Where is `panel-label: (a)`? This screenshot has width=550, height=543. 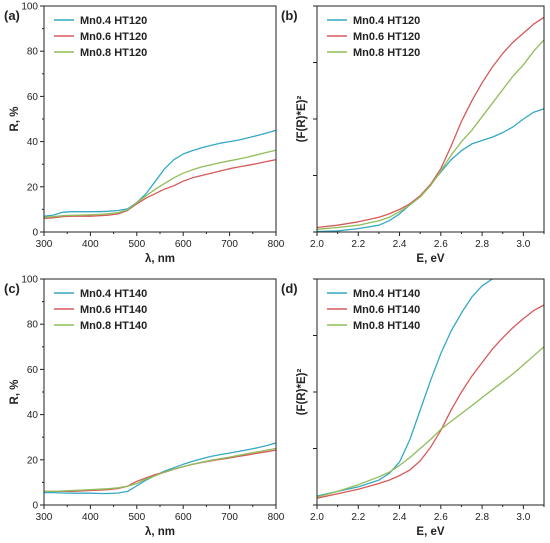 panel-label: (a) is located at coordinates (12, 15).